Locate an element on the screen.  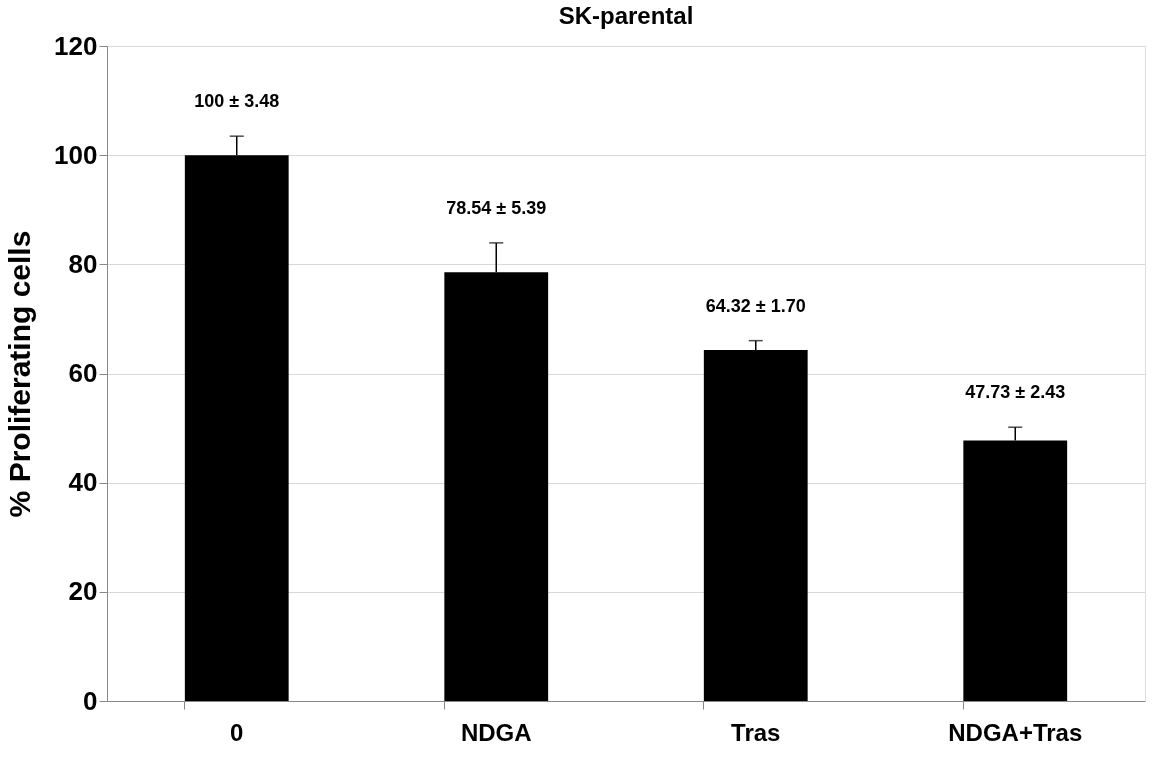
y-axis-title: % Proliferating cells is located at coordinates (20, 374).